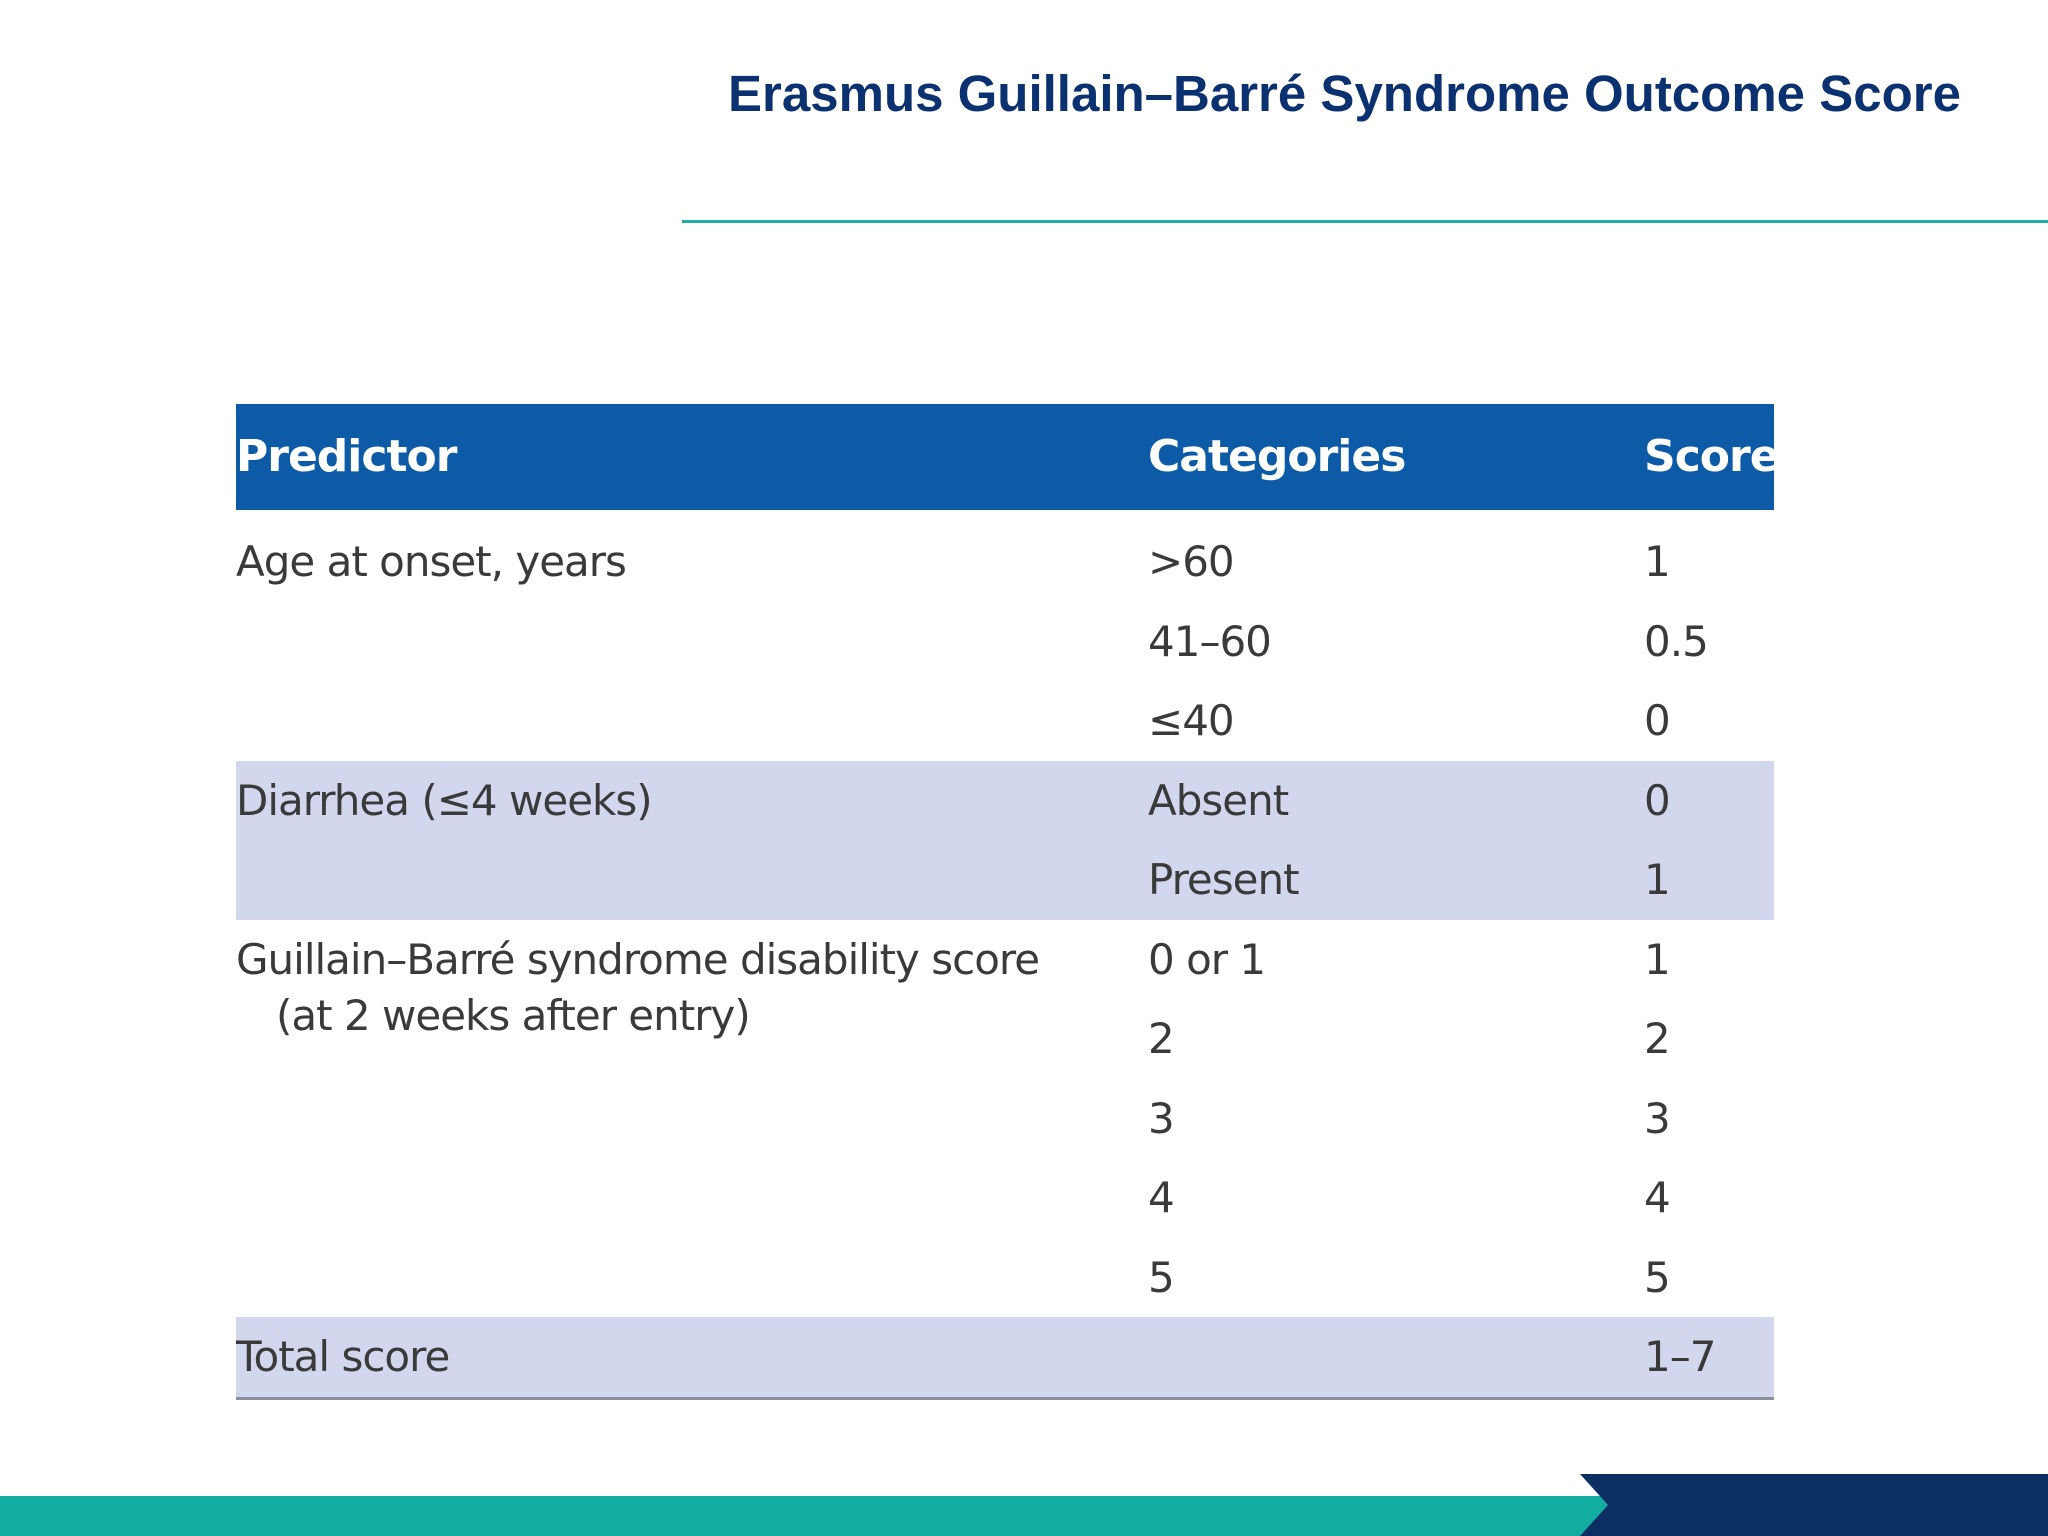 Image resolution: width=2048 pixels, height=1536 pixels. Describe the element at coordinates (1814, 1505) in the screenshot. I see `footer-navy-tab` at that location.